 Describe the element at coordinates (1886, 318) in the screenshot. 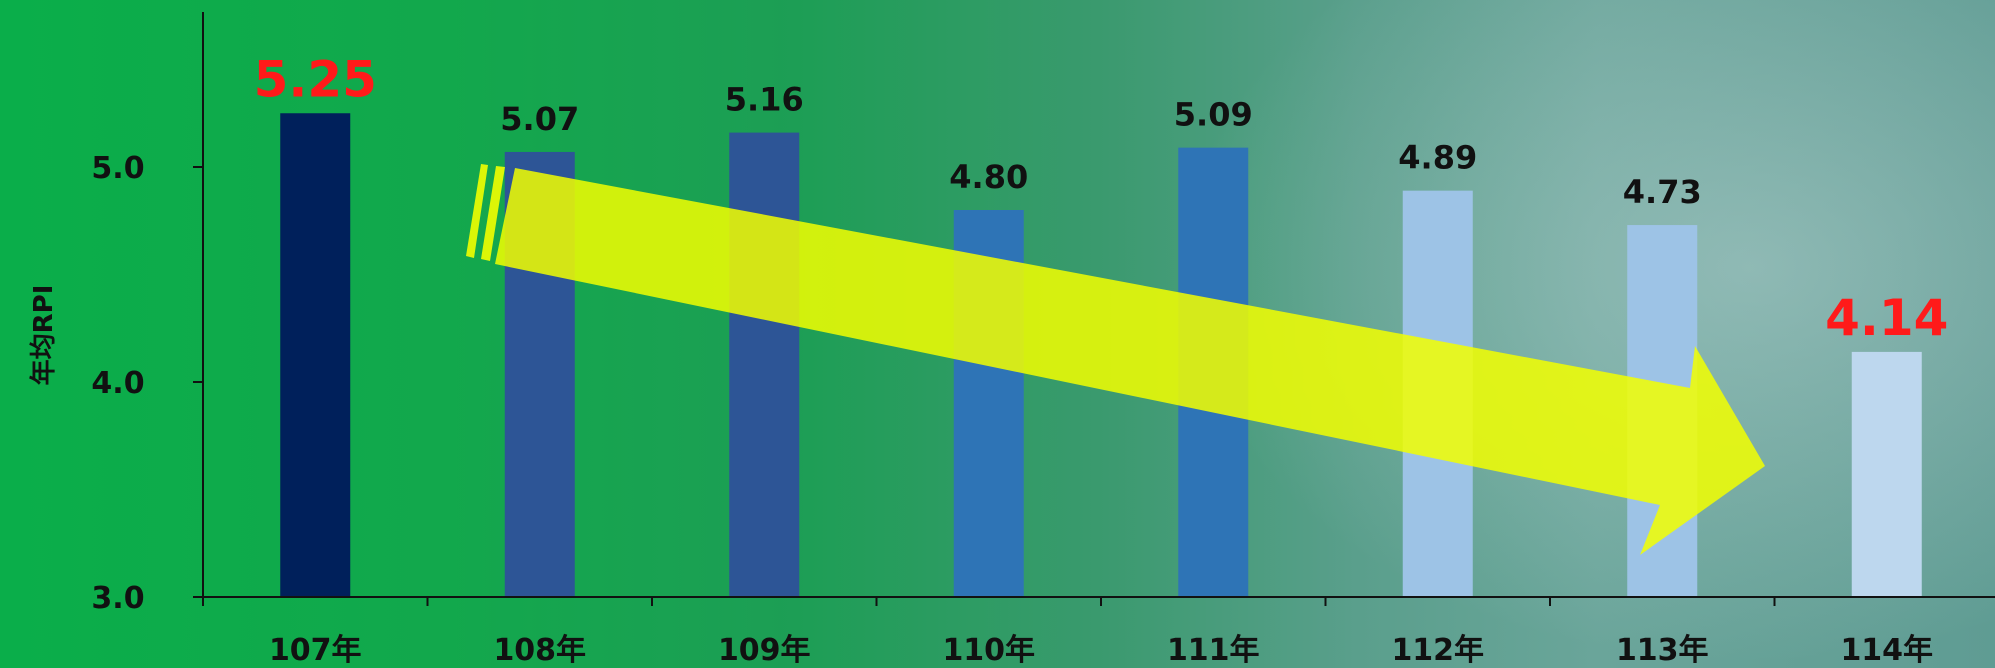

I see `data-label-114年: 4.14` at that location.